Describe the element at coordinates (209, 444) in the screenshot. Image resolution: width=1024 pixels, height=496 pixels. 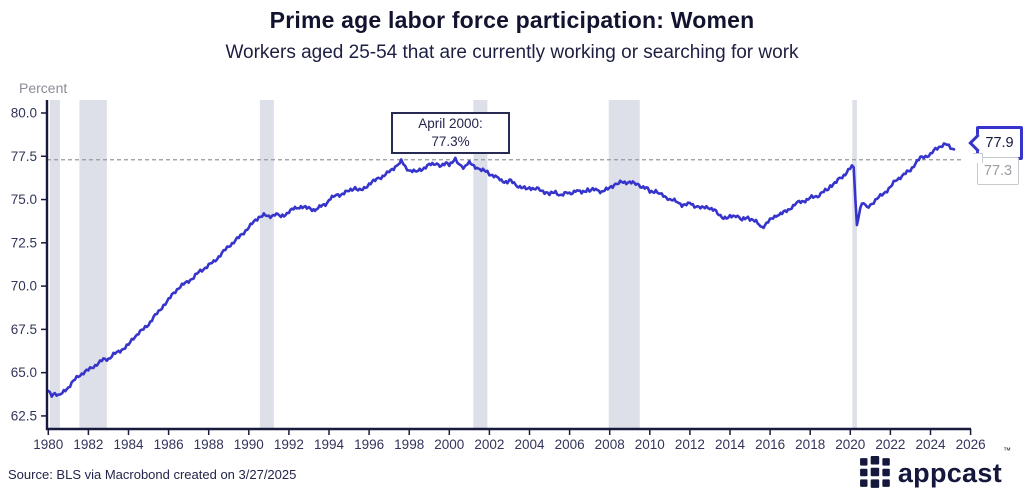
I see `x-axis-tick-label: 1988` at that location.